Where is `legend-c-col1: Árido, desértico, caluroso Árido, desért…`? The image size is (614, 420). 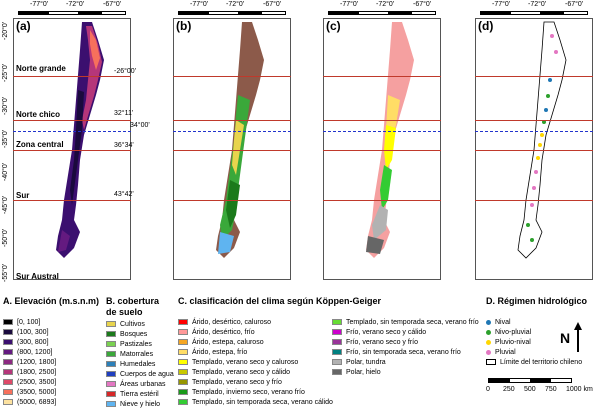 legend-c-col1: Árido, desértico, caluroso Árido, desért… is located at coordinates (255, 363).